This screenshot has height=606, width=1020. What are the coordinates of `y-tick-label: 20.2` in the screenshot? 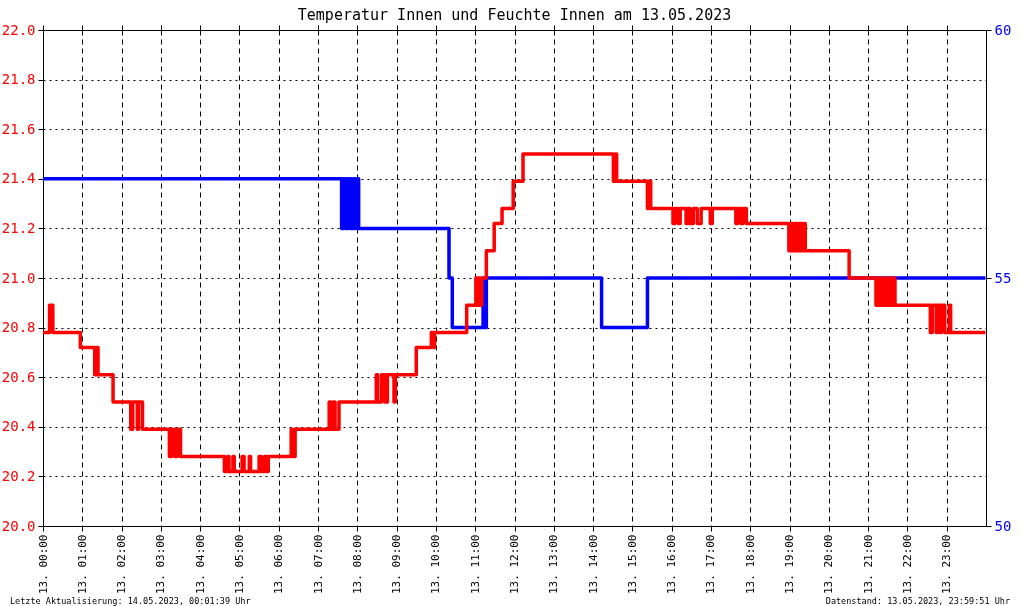 It's located at (18, 475).